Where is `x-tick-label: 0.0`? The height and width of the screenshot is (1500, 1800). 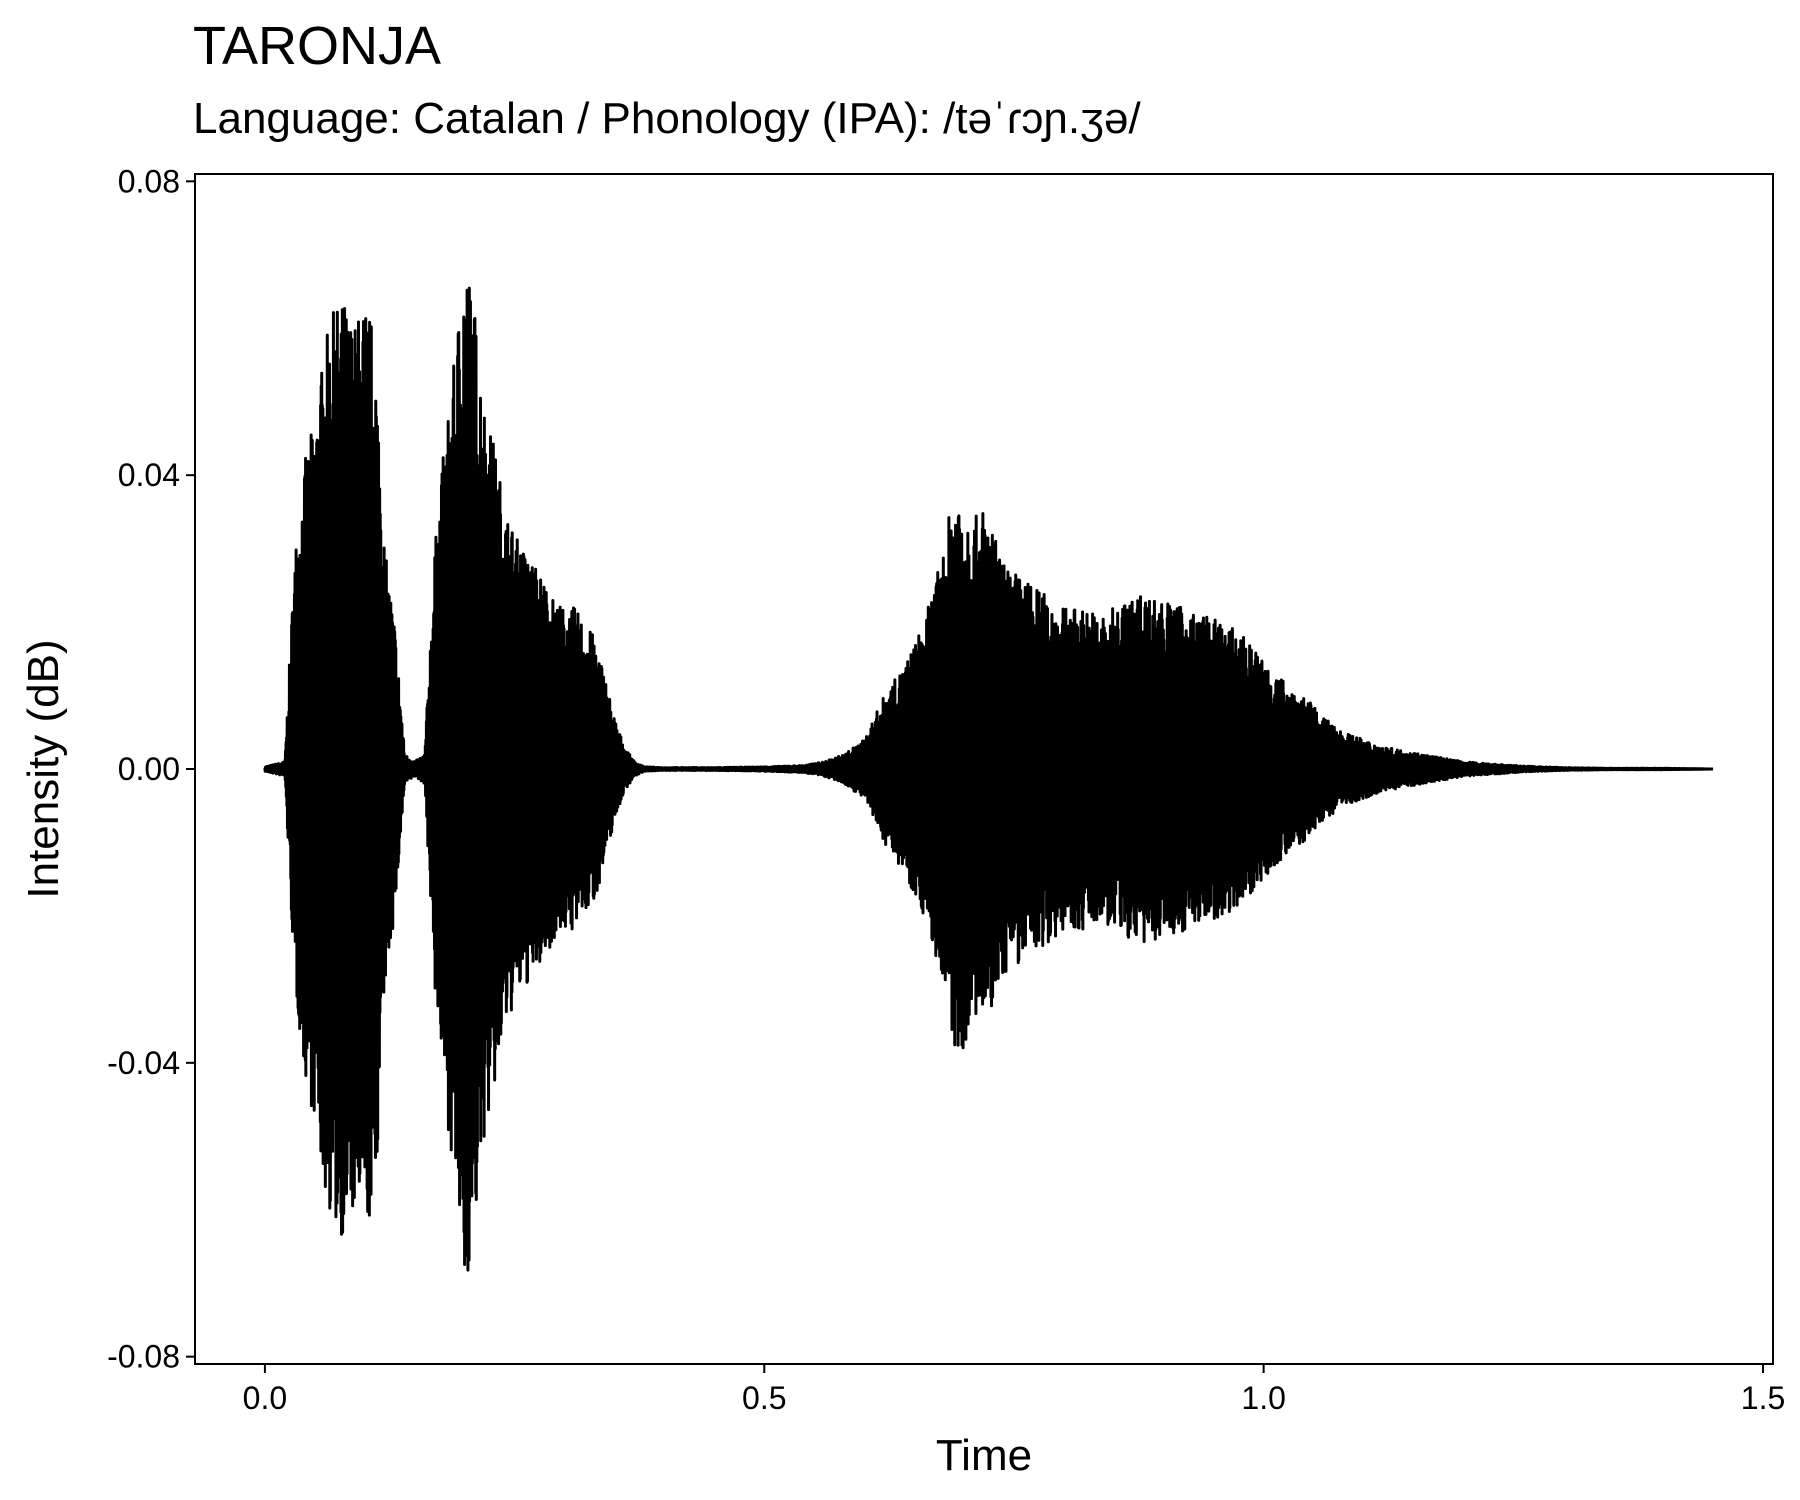
x-tick-label: 0.0 is located at coordinates (265, 1398).